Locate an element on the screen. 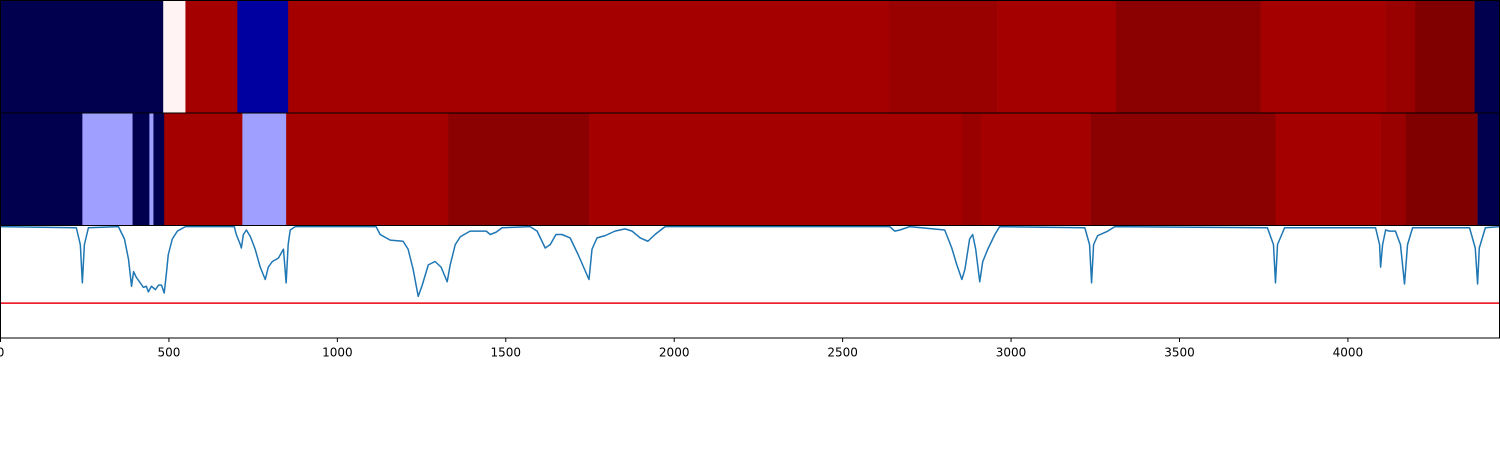  x-tick-label: 4000 is located at coordinates (1348, 353).